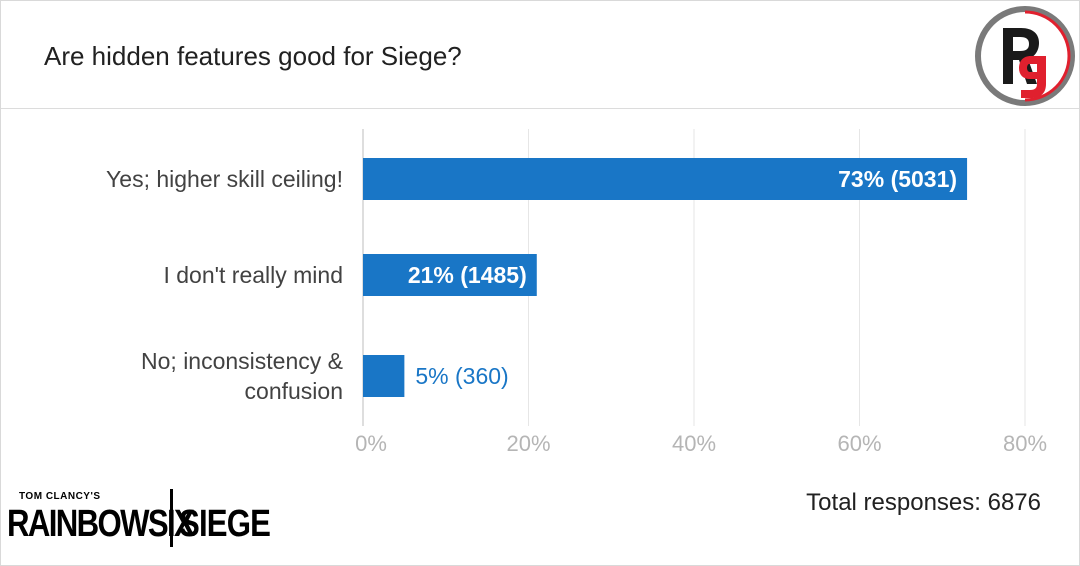  I want to click on rainbow-six-siege-logo: TOM CLANCY'S RAINBOWSIX SIEGE, so click(139, 519).